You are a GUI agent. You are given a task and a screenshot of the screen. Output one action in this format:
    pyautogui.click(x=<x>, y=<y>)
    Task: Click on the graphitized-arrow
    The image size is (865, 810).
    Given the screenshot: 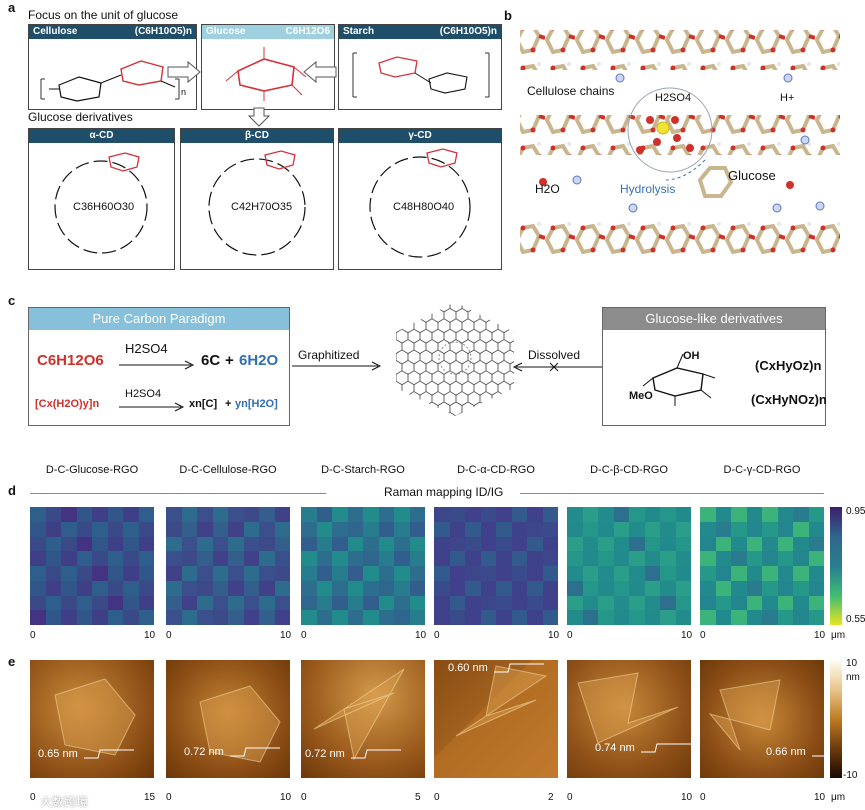 What is the action you would take?
    pyautogui.click(x=337, y=366)
    